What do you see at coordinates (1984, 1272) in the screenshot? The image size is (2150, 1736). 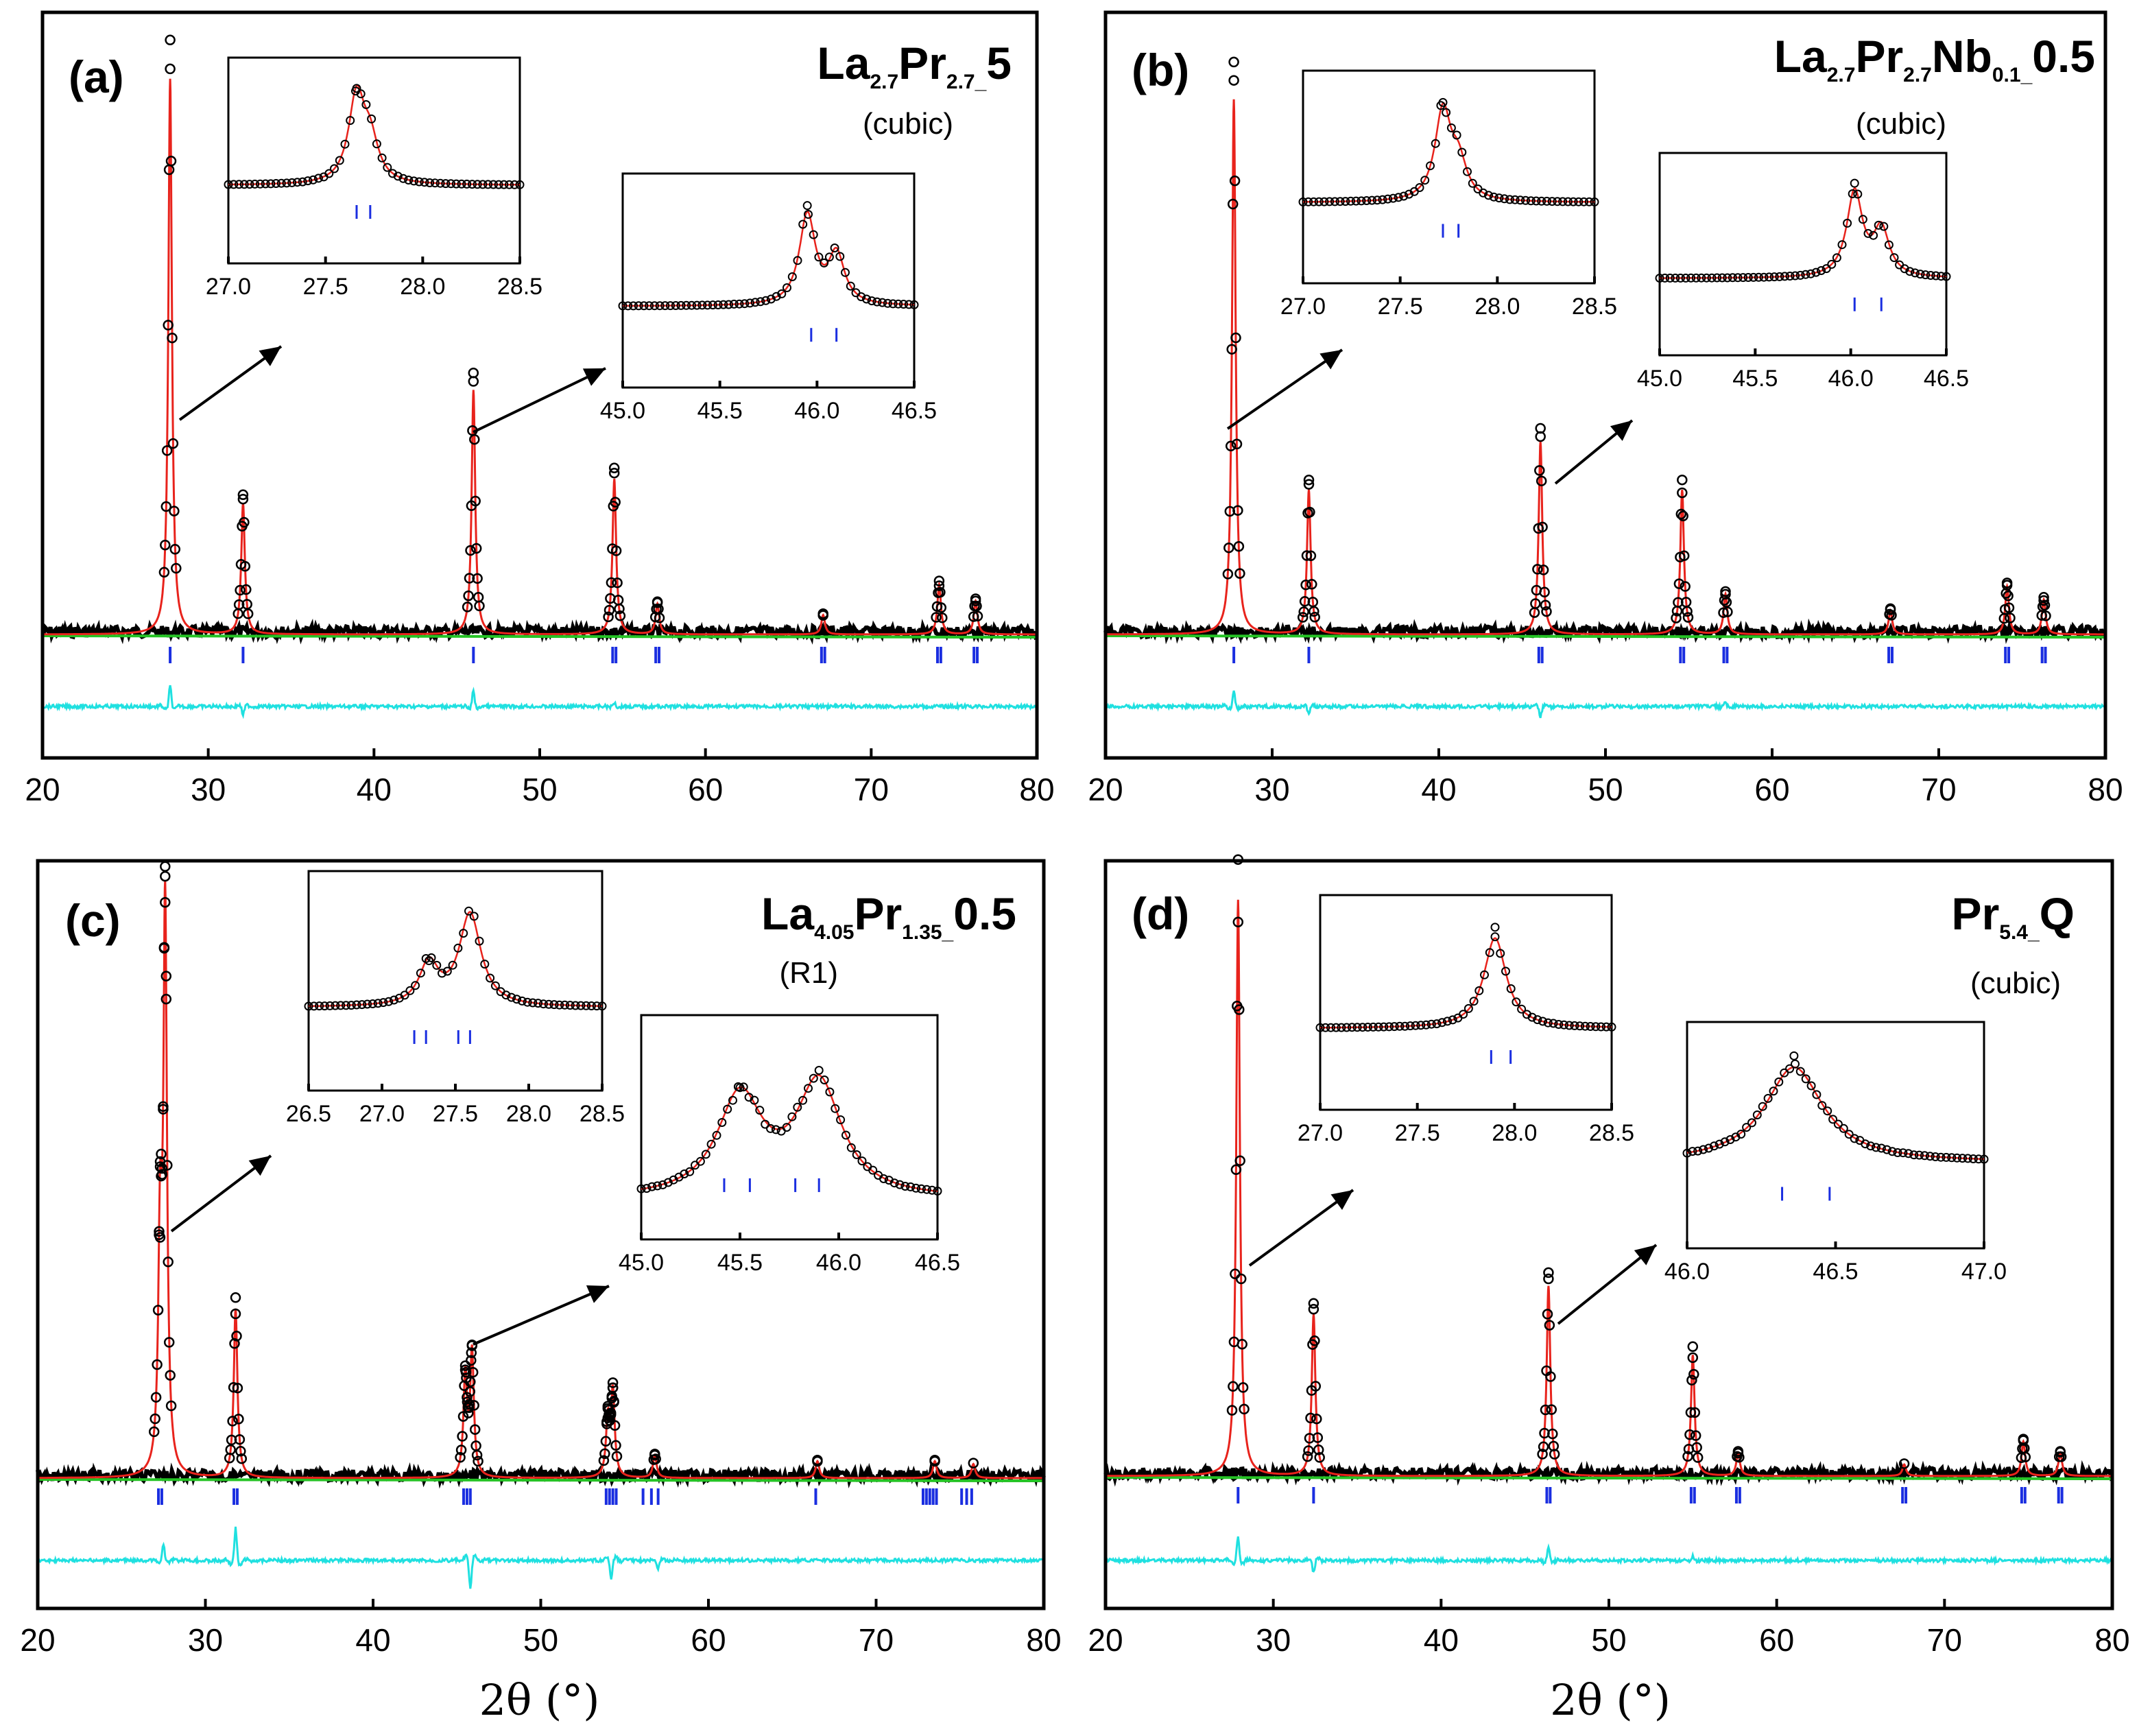 I see `inset-x-tick-label: 47.0` at bounding box center [1984, 1272].